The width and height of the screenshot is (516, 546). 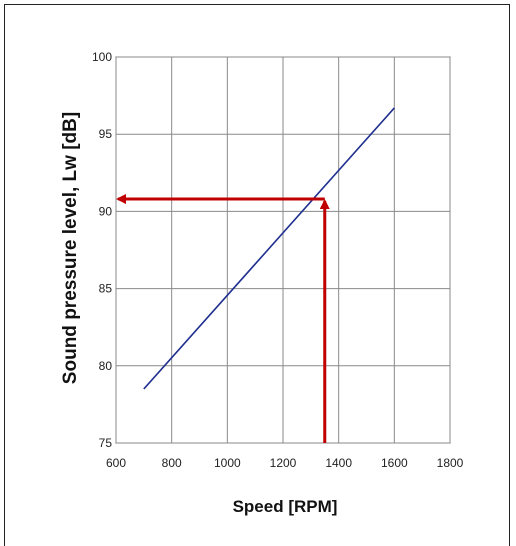 I want to click on y-tick-label: 95, so click(x=106, y=134).